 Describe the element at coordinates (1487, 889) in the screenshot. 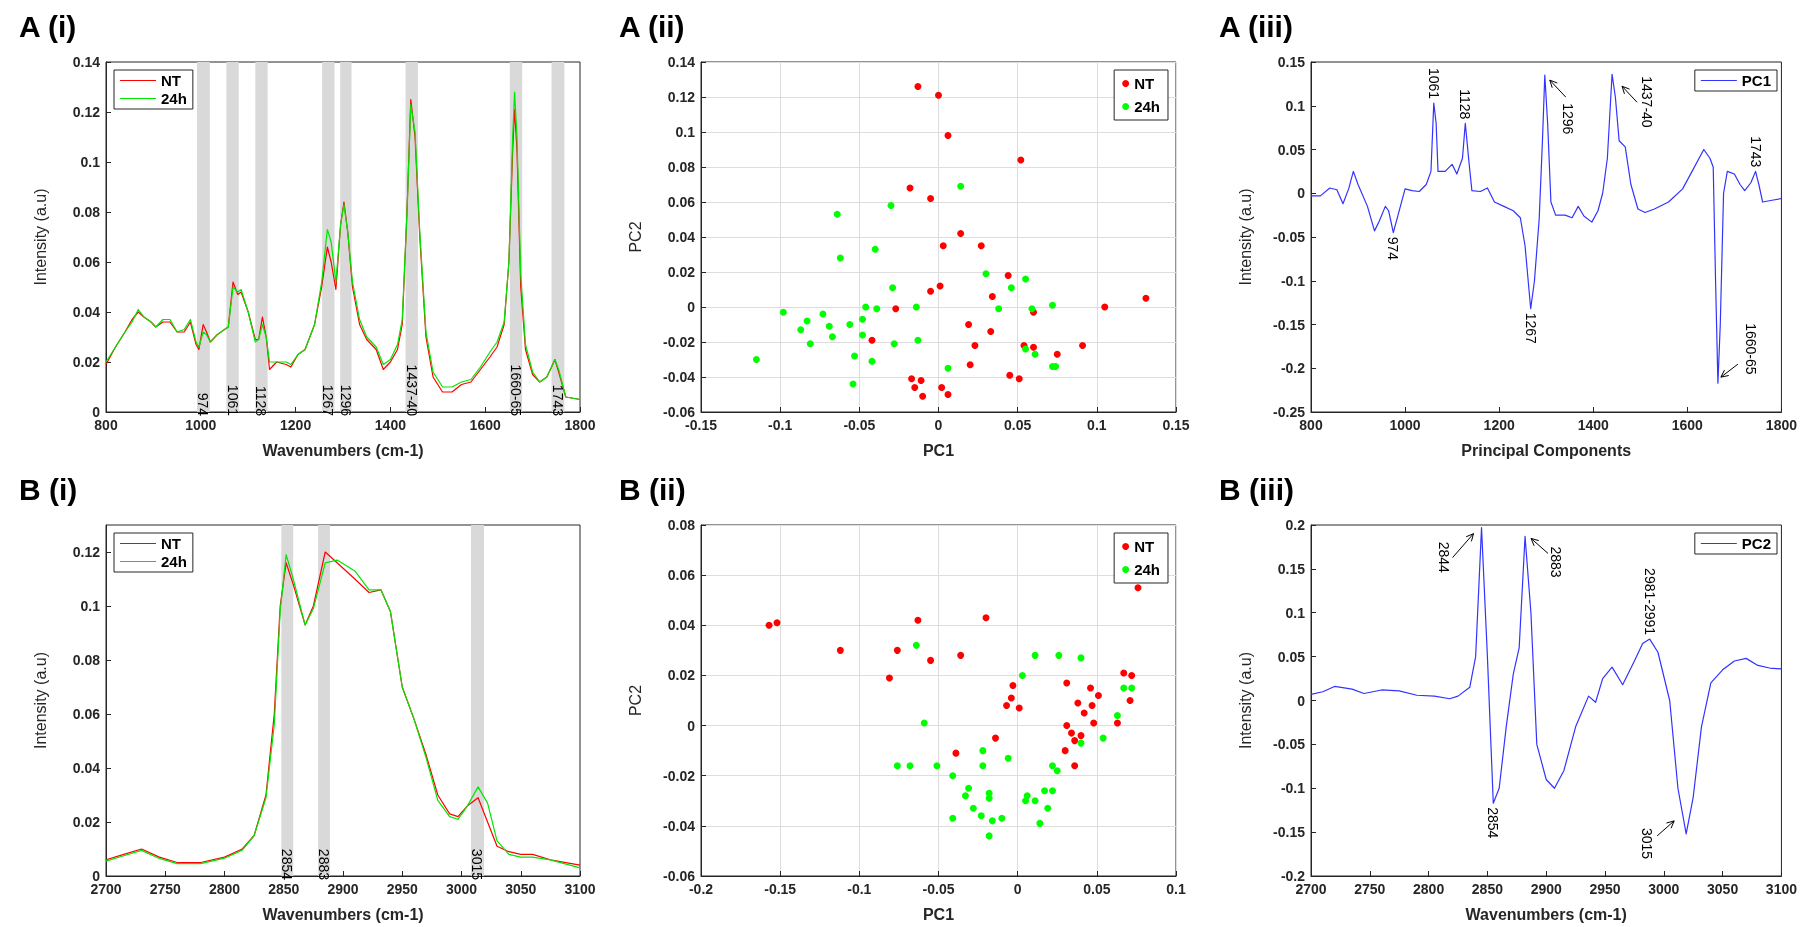

I see `x-tick-label: 2850` at that location.